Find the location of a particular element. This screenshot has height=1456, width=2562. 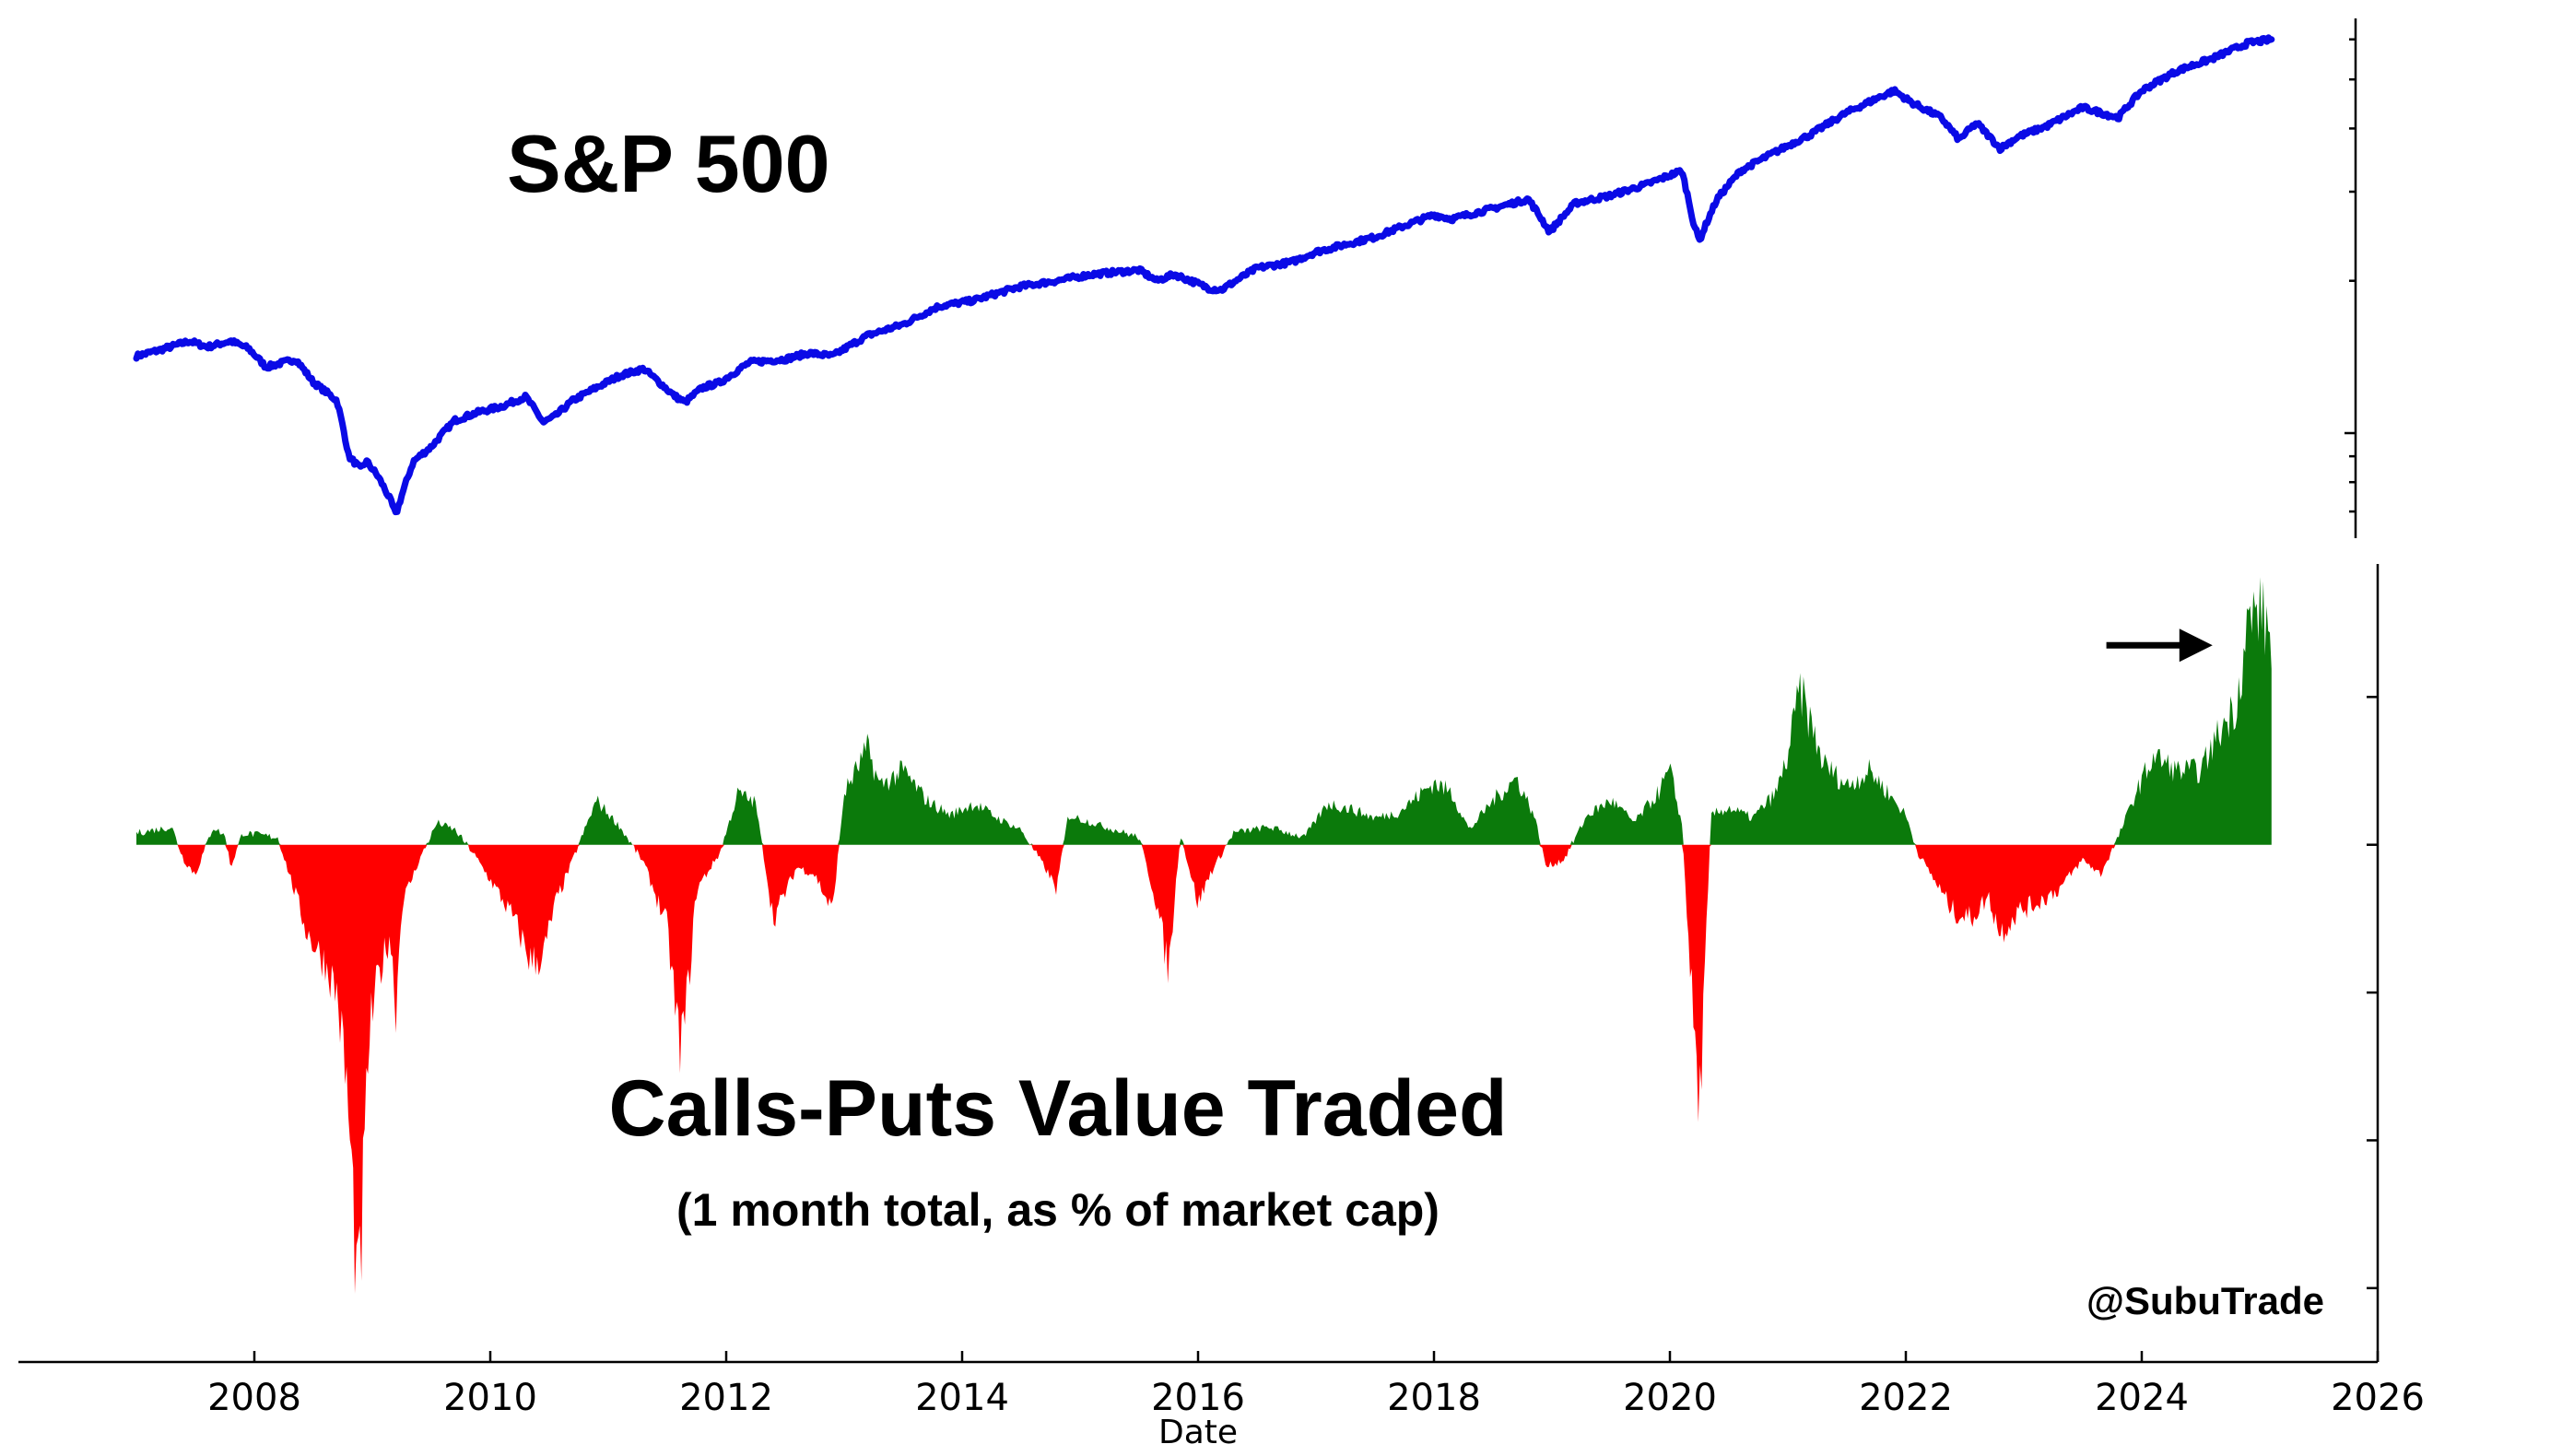

x-tick-label: 2020 is located at coordinates (1670, 1398).